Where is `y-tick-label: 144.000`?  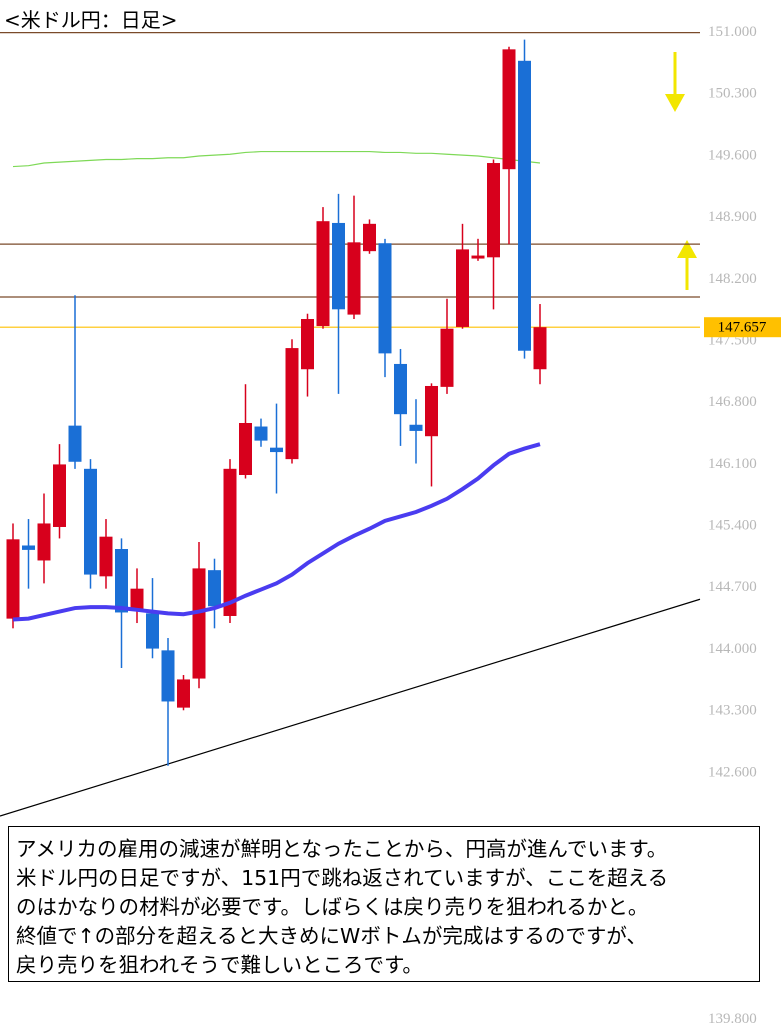 y-tick-label: 144.000 is located at coordinates (732, 649).